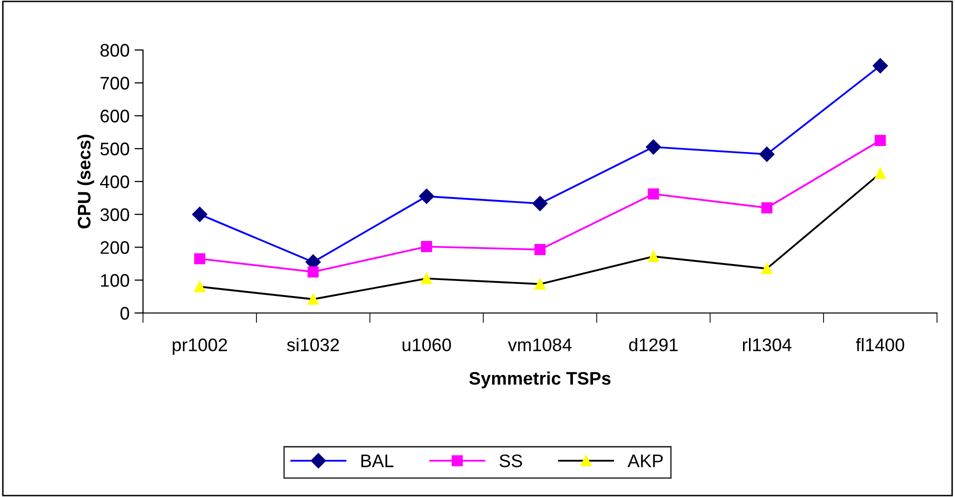 This screenshot has height=497, width=955. What do you see at coordinates (199, 346) in the screenshot?
I see `x-tick-label: pr1002` at bounding box center [199, 346].